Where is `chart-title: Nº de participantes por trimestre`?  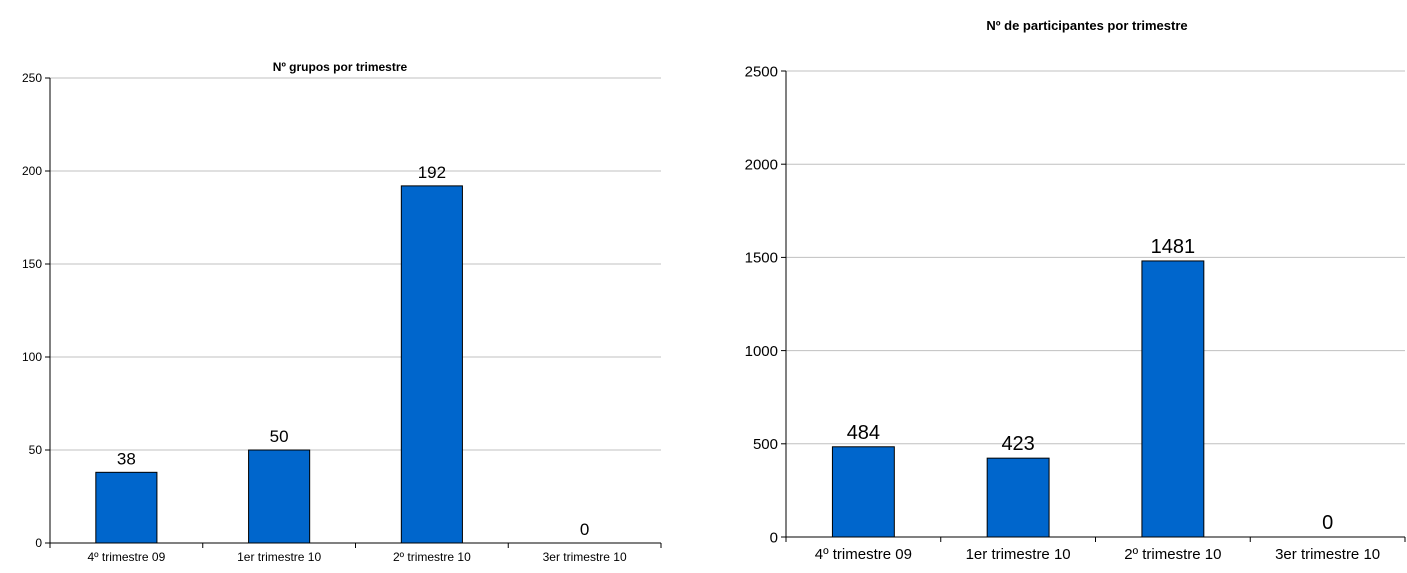 chart-title: Nº de participantes por trimestre is located at coordinates (1086, 25).